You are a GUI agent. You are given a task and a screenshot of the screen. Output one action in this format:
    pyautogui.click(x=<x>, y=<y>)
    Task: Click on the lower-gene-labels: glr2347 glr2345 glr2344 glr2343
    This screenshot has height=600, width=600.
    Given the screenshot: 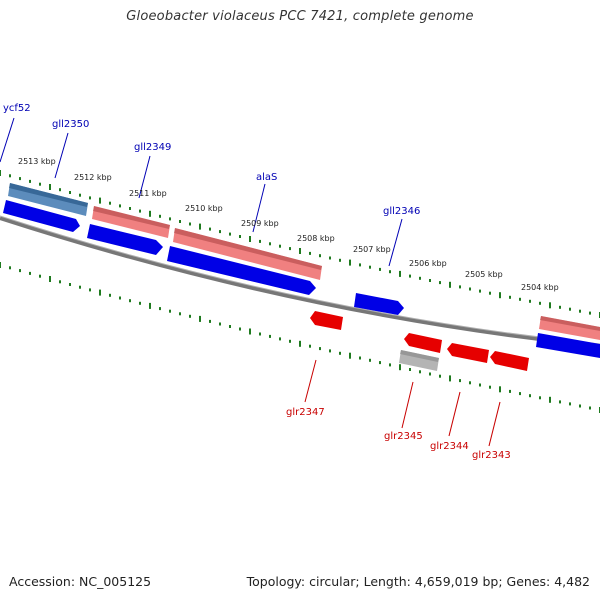 What is the action you would take?
    pyautogui.click(x=398, y=434)
    